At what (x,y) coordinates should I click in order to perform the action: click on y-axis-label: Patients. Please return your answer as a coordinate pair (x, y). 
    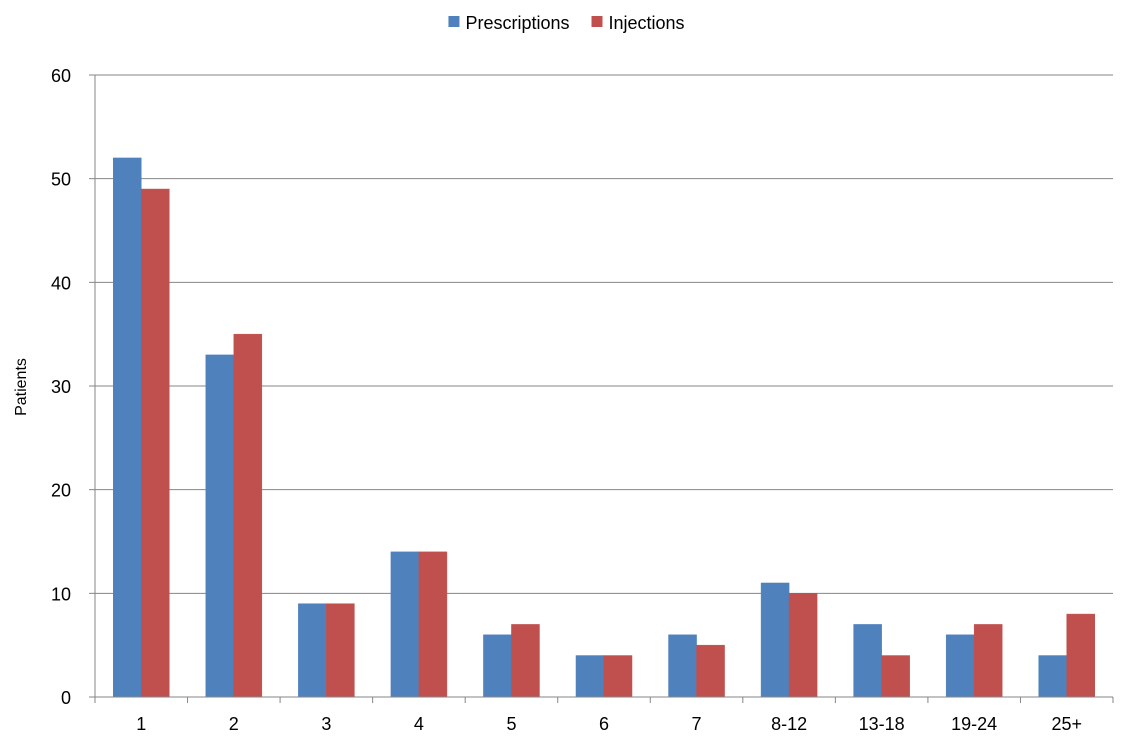
    Looking at the image, I should click on (21, 387).